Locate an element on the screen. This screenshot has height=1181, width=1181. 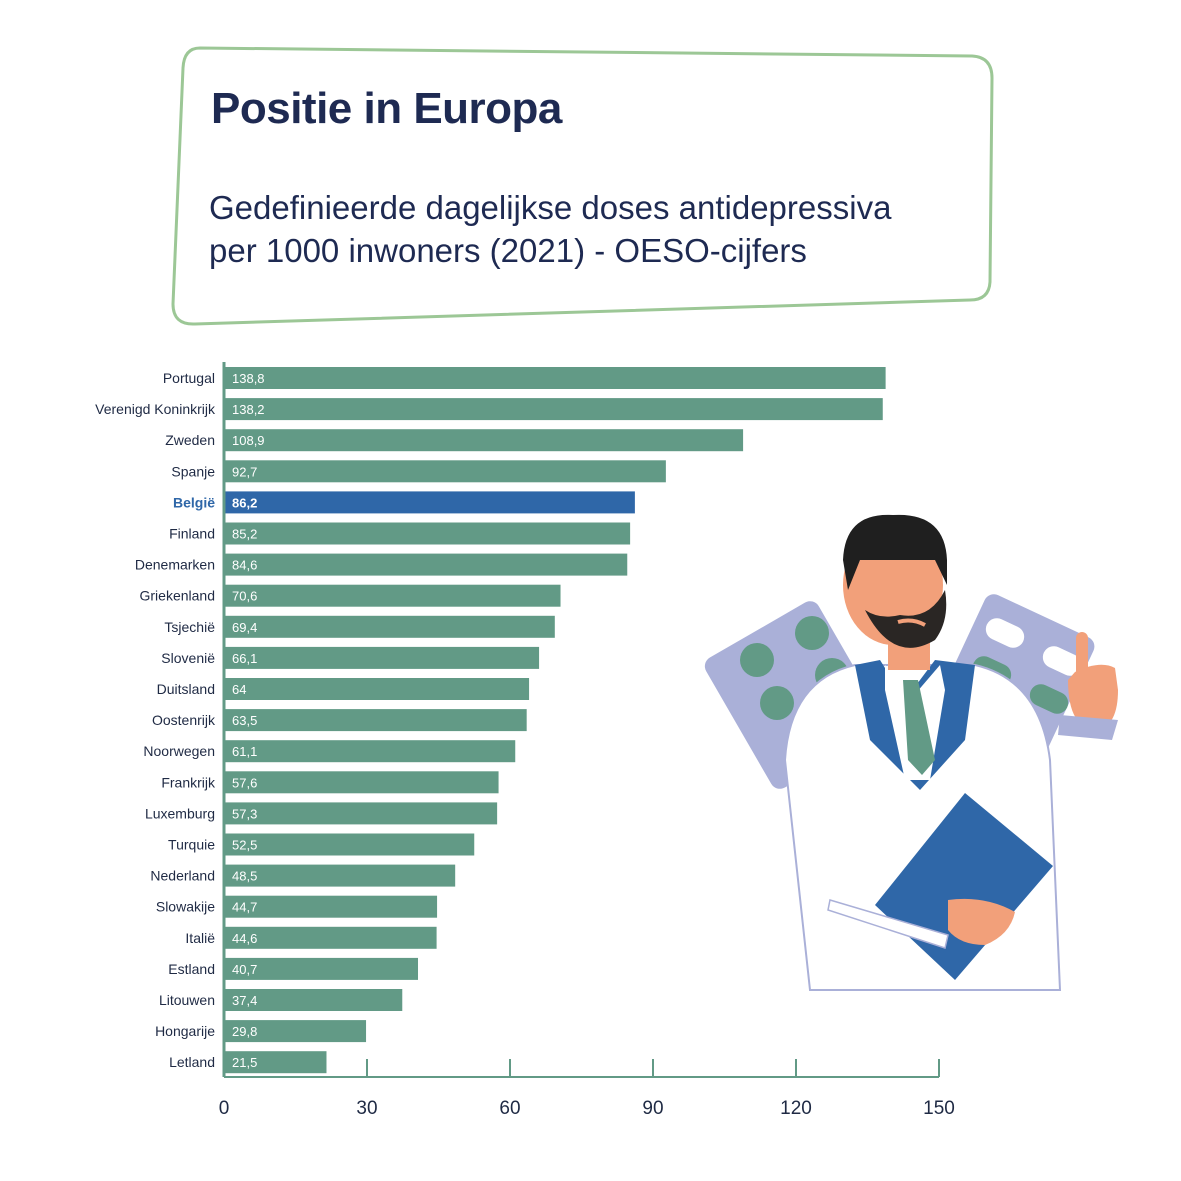
category-label: Tsjechië is located at coordinates (189, 627).